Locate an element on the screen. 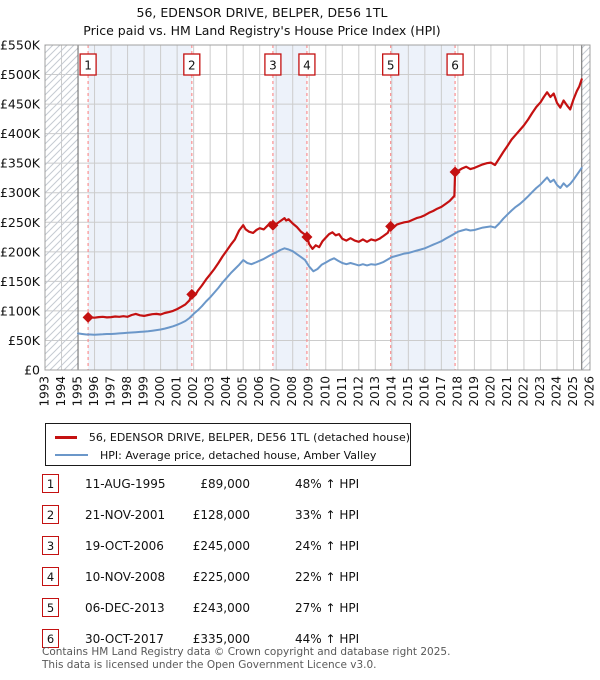 Image resolution: width=600 pixels, height=680 pixels. sale-hpi-delta: 22% ↑ HPI is located at coordinates (327, 577).